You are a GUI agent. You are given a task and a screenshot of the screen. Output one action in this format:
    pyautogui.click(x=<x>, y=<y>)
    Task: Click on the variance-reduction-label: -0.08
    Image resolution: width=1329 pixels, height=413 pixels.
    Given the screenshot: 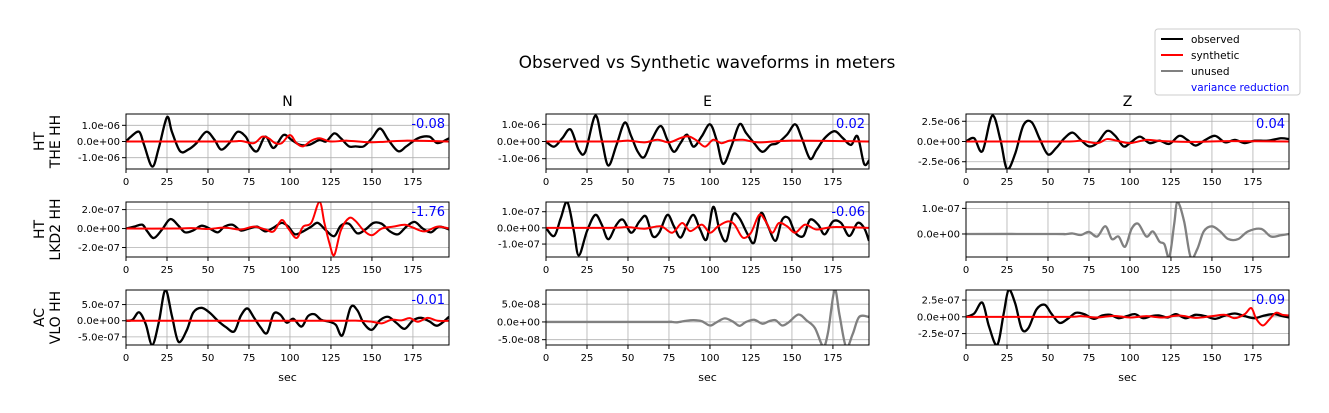 What is the action you would take?
    pyautogui.click(x=428, y=124)
    